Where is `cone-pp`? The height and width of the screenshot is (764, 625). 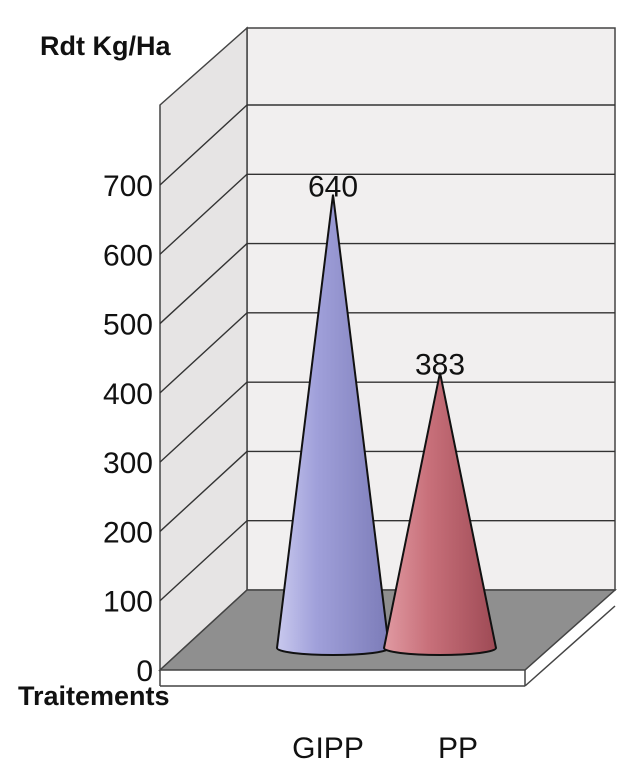
cone-pp is located at coordinates (440, 514).